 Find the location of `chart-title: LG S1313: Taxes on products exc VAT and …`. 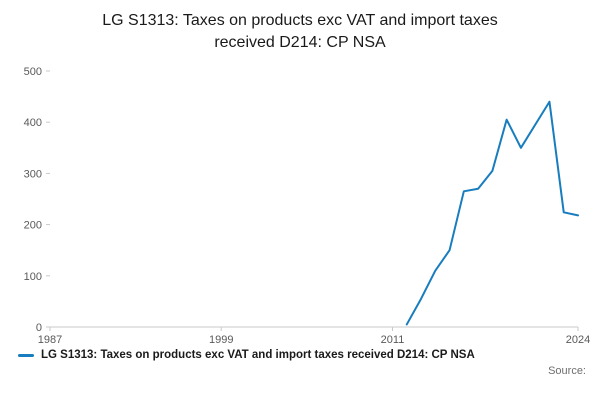

chart-title: LG S1313: Taxes on products exc VAT and … is located at coordinates (300, 31).